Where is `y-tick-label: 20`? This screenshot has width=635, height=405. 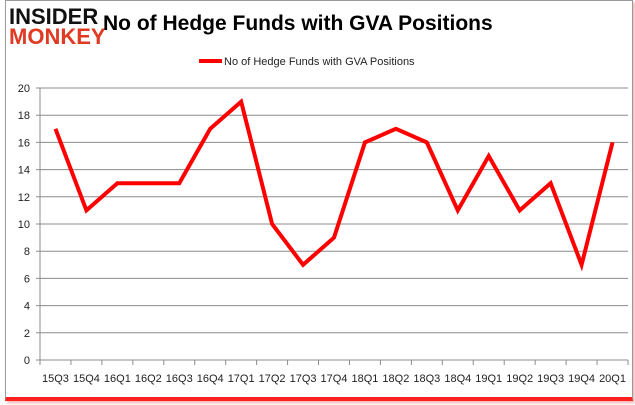
y-tick-label: 20 is located at coordinates (24, 89).